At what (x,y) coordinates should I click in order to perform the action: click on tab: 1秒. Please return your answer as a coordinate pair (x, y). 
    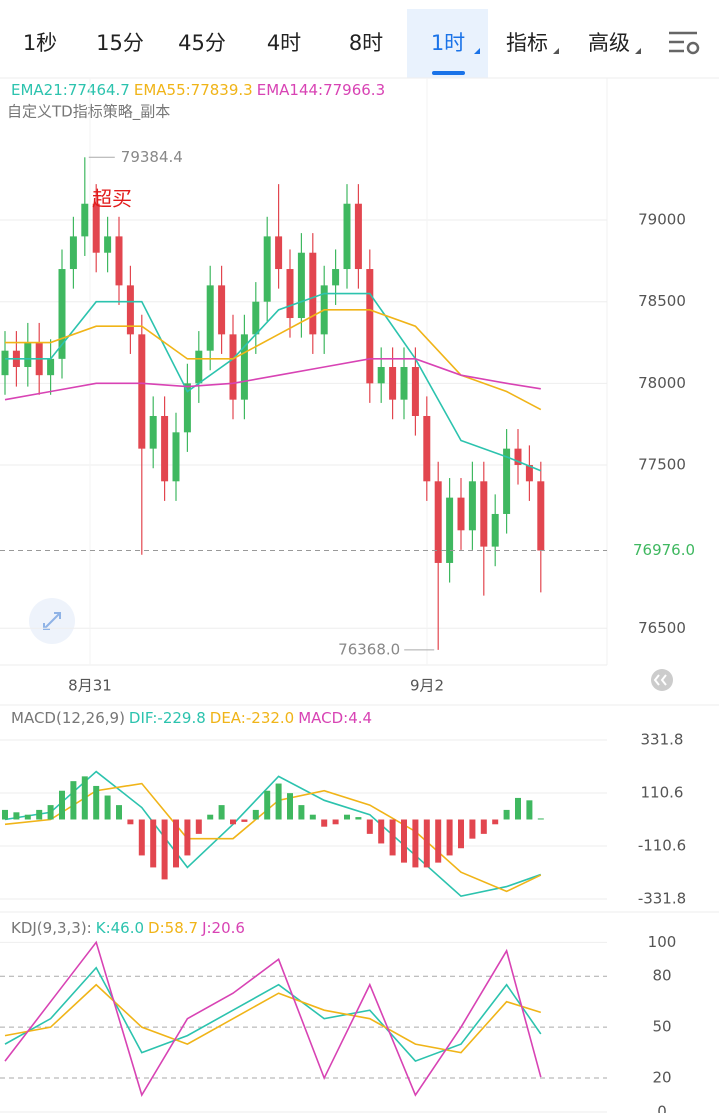
    Looking at the image, I should click on (40, 43).